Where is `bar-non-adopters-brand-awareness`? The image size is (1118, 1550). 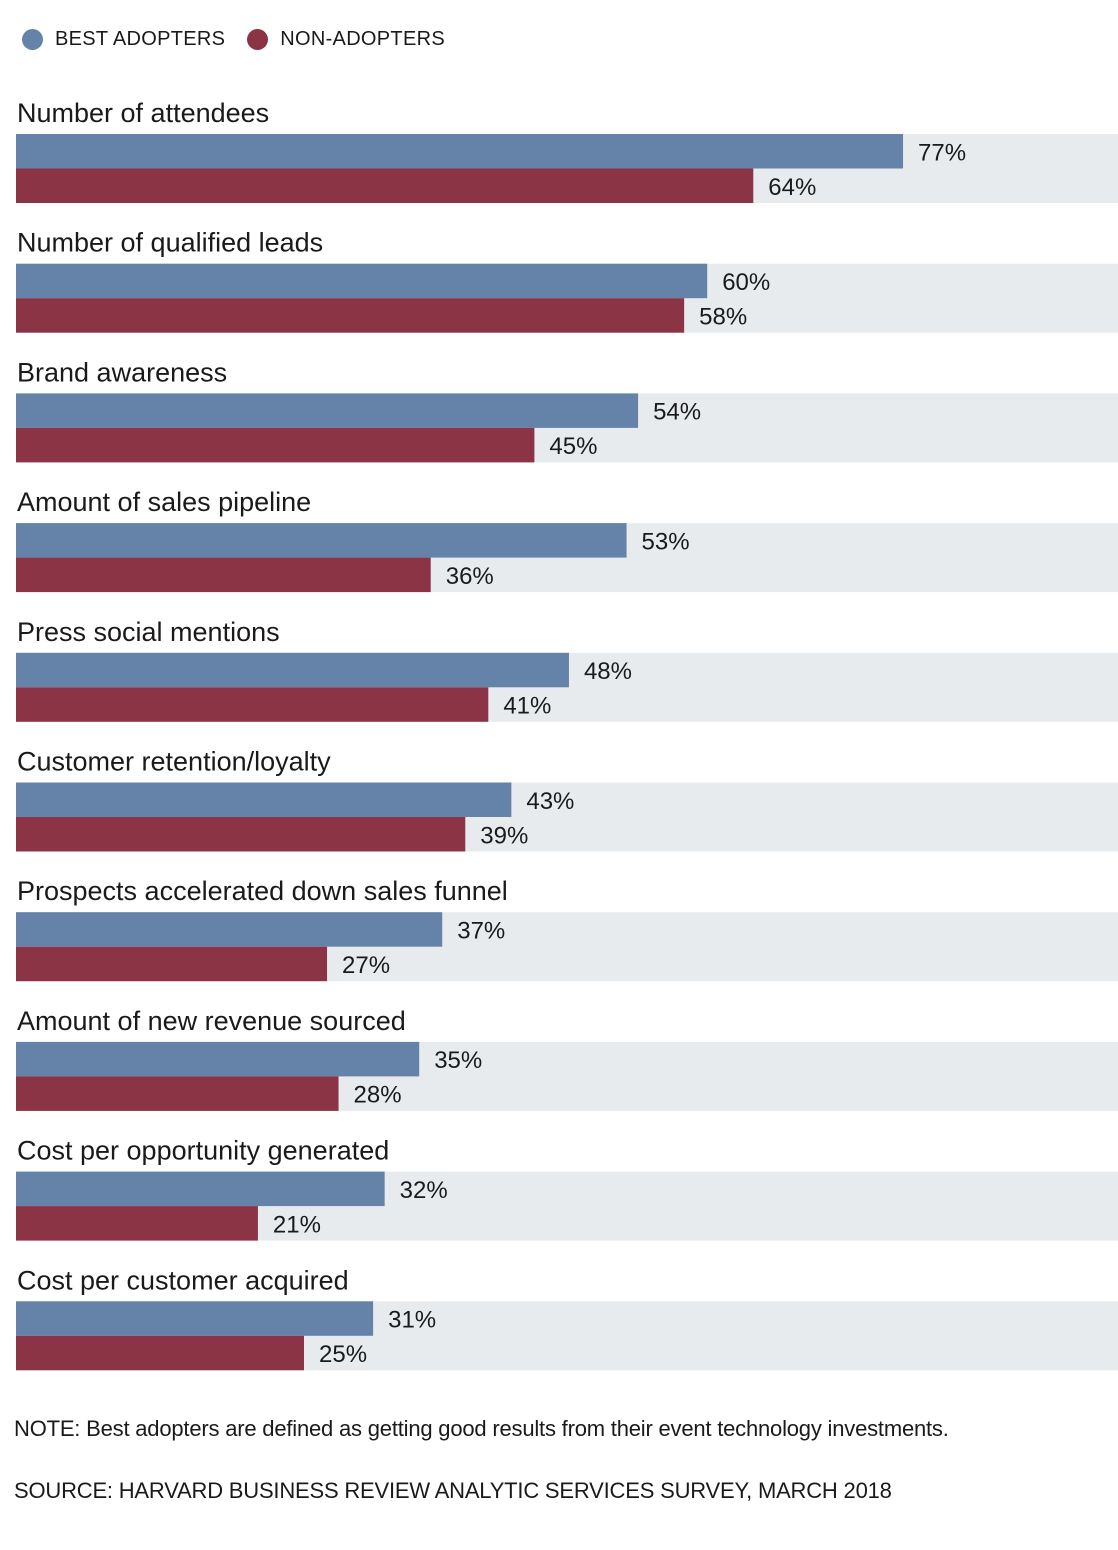
bar-non-adopters-brand-awareness is located at coordinates (275, 445).